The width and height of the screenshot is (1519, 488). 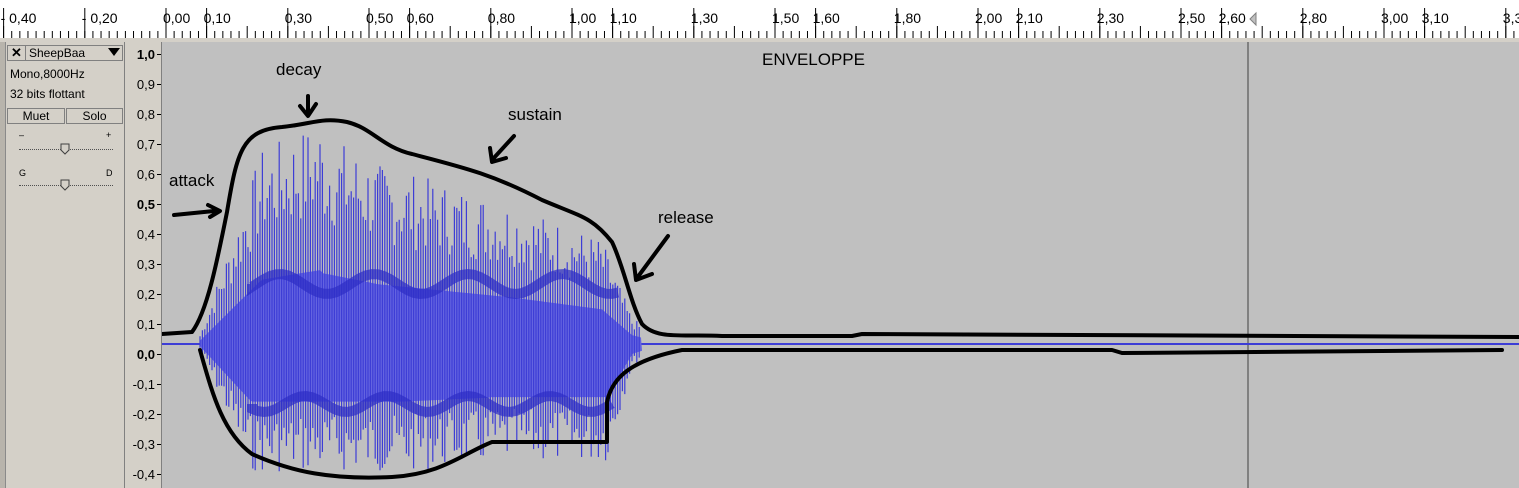 What do you see at coordinates (813, 59) in the screenshot?
I see `envelope-title: ENVELOPPE` at bounding box center [813, 59].